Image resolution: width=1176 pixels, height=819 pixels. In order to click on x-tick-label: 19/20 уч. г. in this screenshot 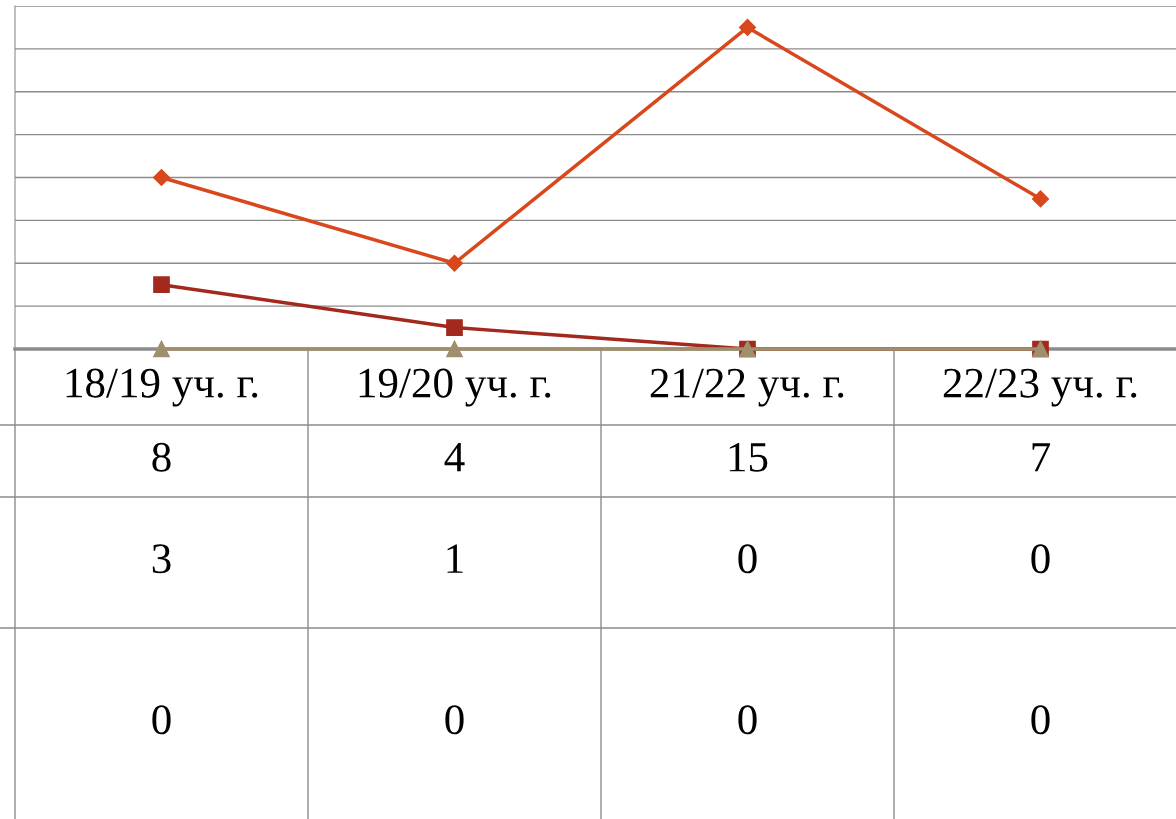, I will do `click(455, 387)`.